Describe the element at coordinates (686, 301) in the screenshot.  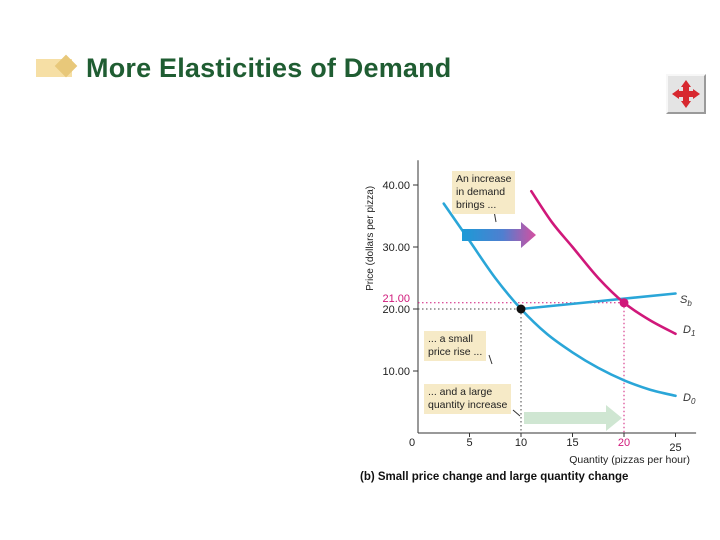
I see `supply-curve-sb-label: Sb` at that location.